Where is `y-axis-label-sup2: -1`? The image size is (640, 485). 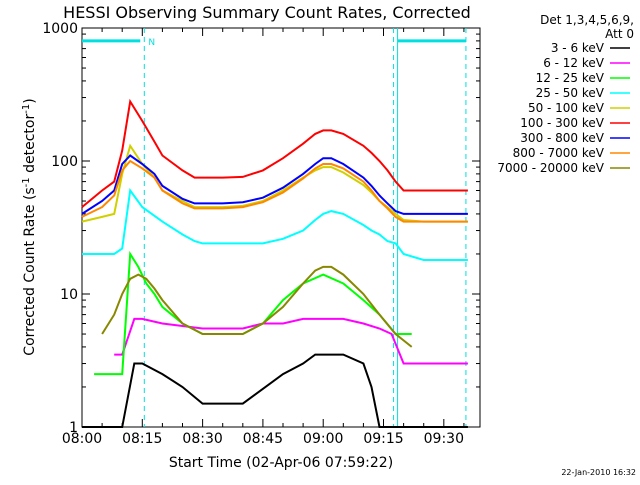
y-axis-label-sup2: -1 is located at coordinates (26, 109).